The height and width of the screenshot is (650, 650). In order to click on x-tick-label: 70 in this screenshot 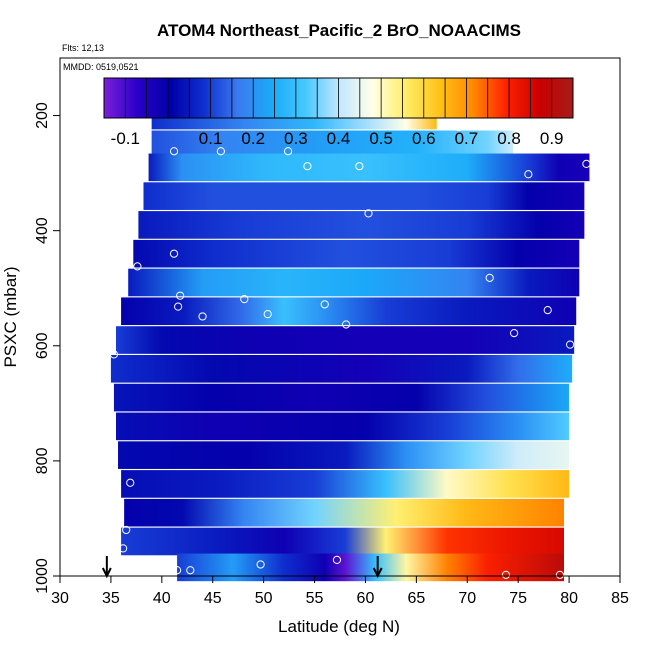, I will do `click(467, 598)`.